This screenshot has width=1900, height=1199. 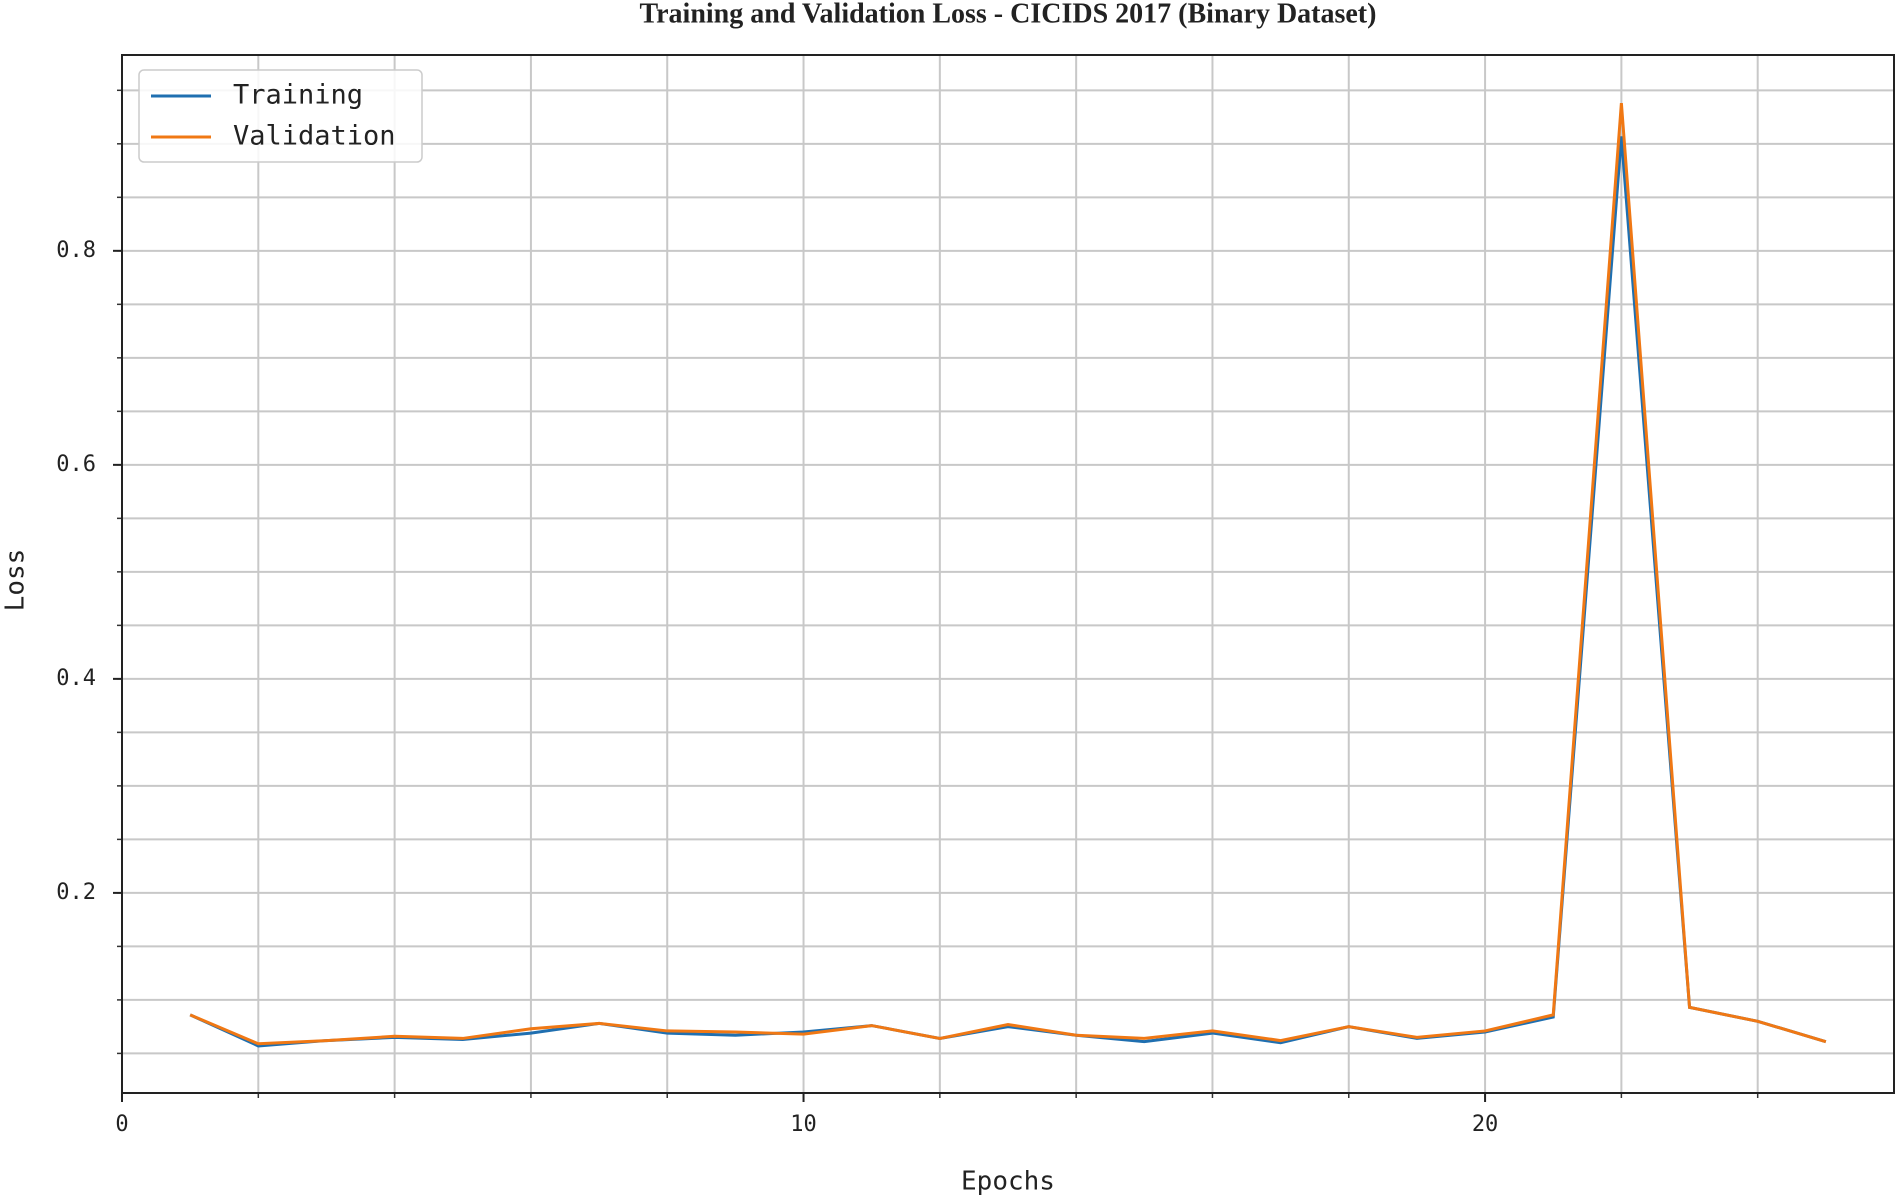 What do you see at coordinates (314, 136) in the screenshot?
I see `legend-label: Validation` at bounding box center [314, 136].